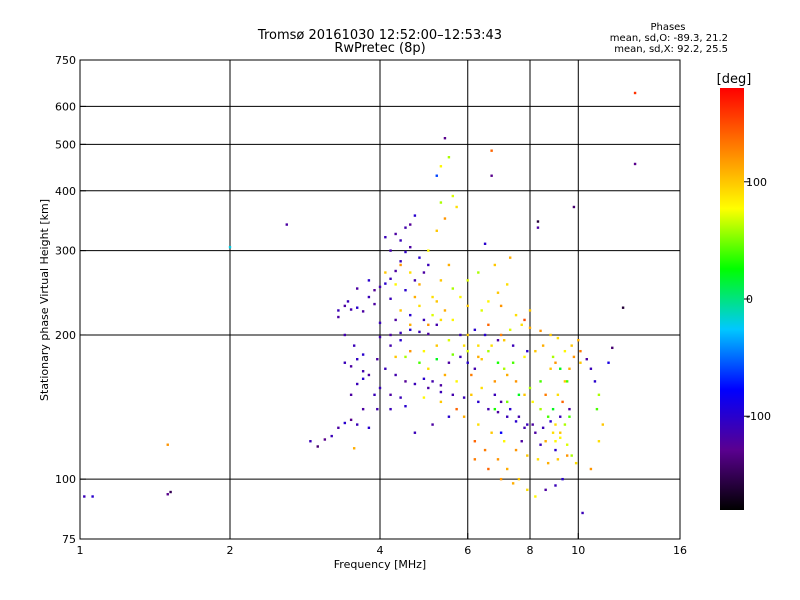 The width and height of the screenshot is (800, 600). What do you see at coordinates (732, 299) in the screenshot?
I see `colorbar` at bounding box center [732, 299].